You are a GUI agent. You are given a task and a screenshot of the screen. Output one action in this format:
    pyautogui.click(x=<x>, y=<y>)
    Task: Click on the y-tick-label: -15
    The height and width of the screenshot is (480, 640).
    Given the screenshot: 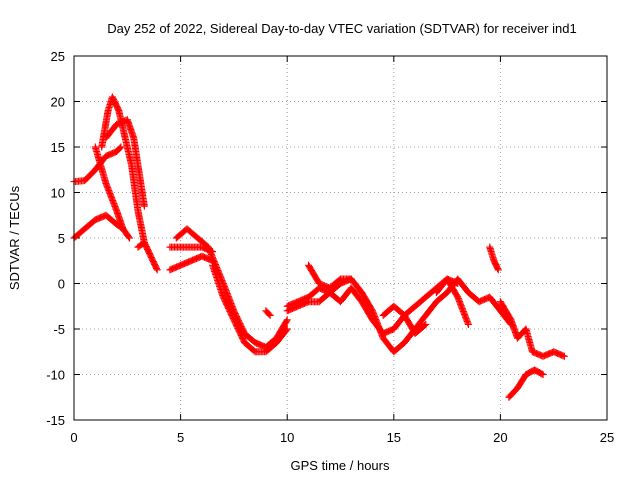 What is the action you would take?
    pyautogui.click(x=55, y=420)
    